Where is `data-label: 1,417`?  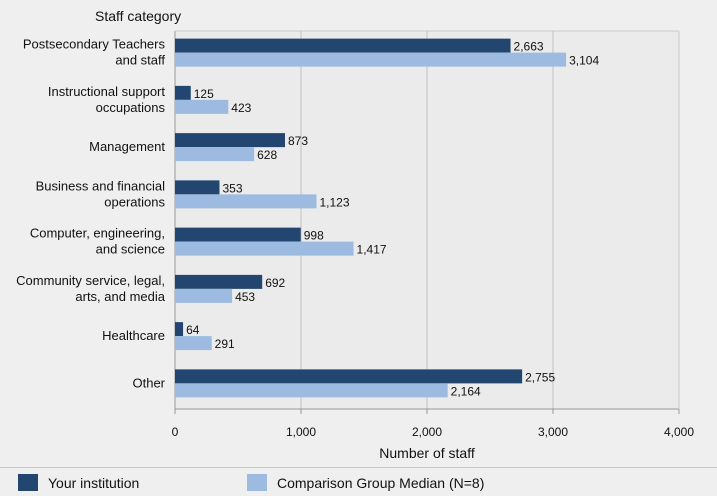
data-label: 1,417 is located at coordinates (372, 250).